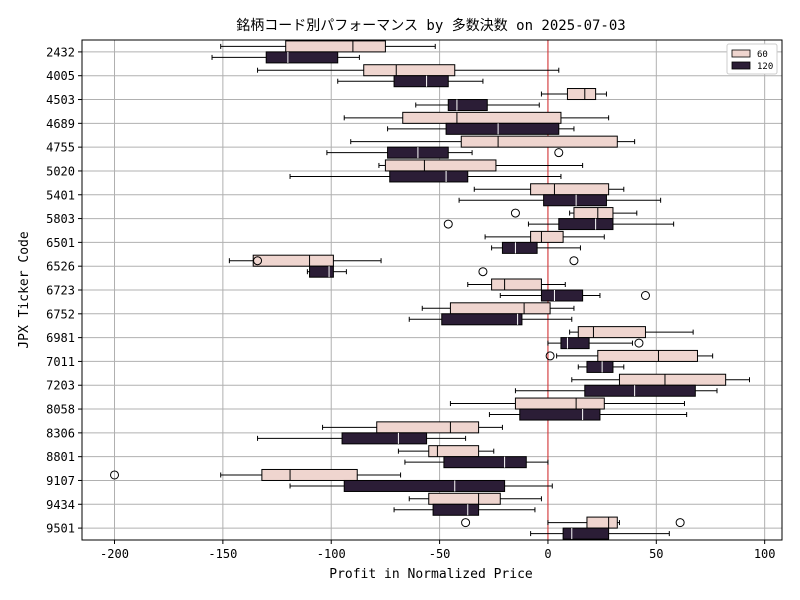 This screenshot has width=800, height=600. What do you see at coordinates (60, 433) in the screenshot?
I see `y-tick-label: 8306` at bounding box center [60, 433].